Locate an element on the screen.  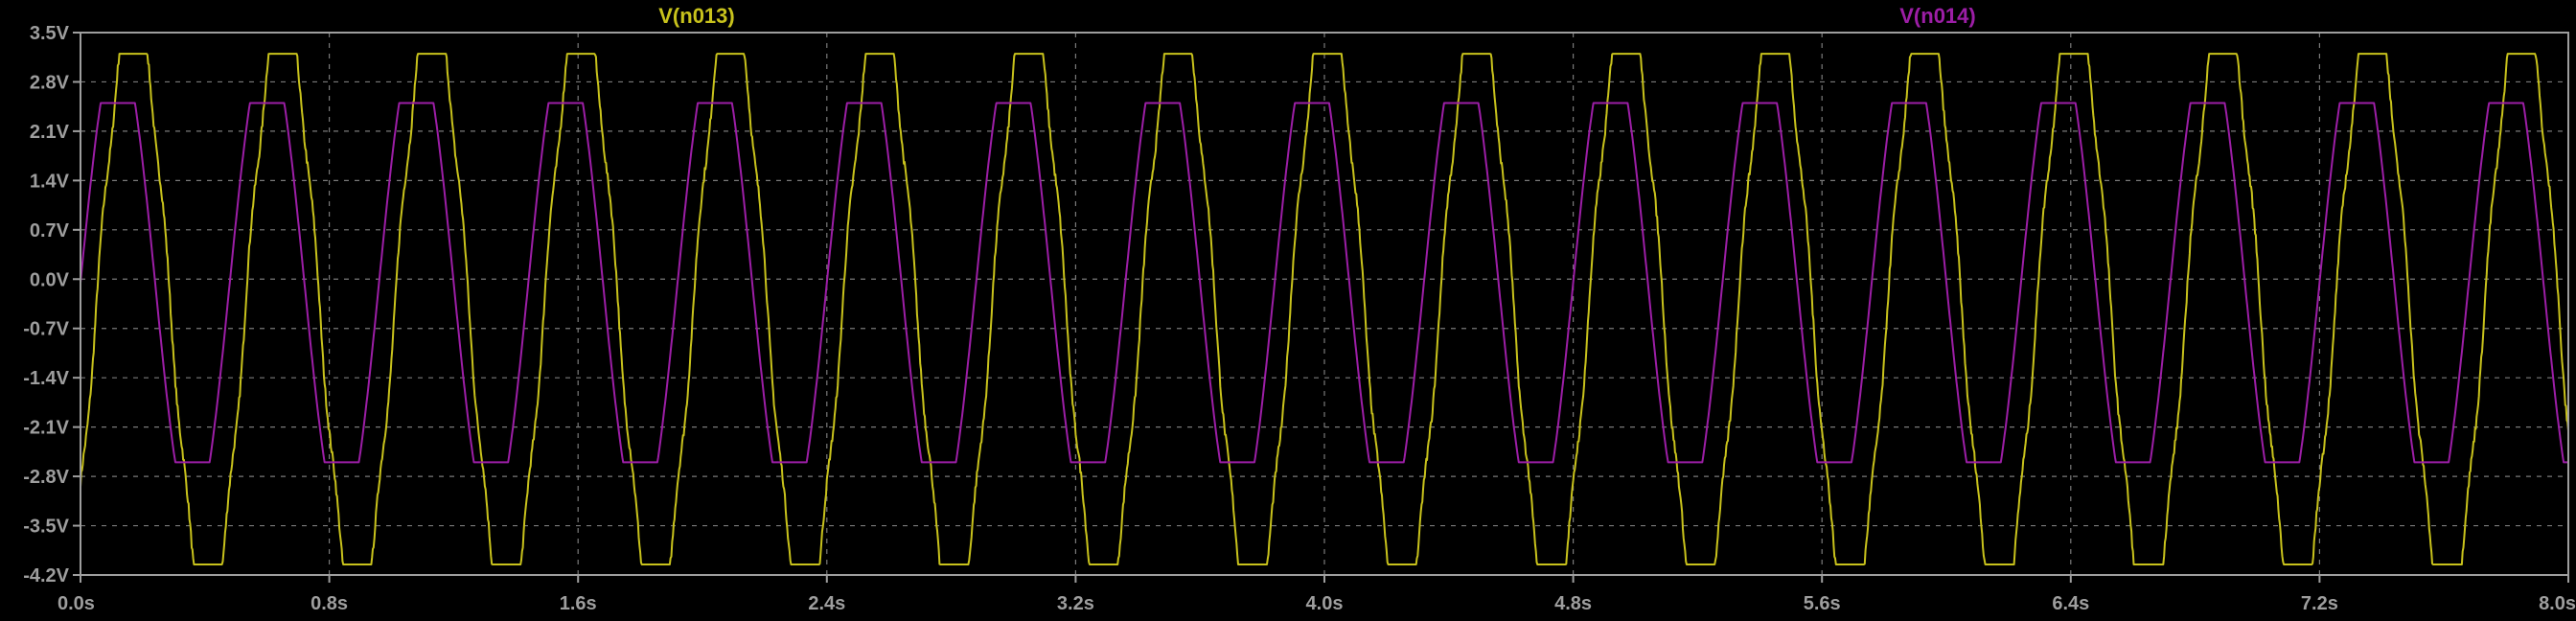
x-tick-label: 1.6s is located at coordinates (578, 603).